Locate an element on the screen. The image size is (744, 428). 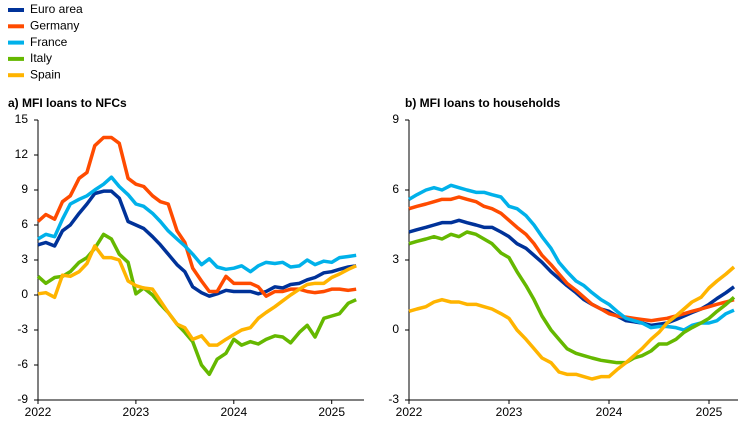
legend-label: Spain is located at coordinates (45, 74).